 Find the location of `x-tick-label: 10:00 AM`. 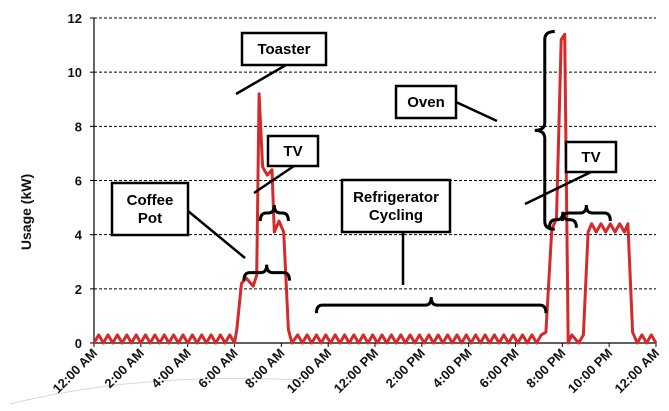

x-tick-label: 10:00 AM is located at coordinates (309, 371).